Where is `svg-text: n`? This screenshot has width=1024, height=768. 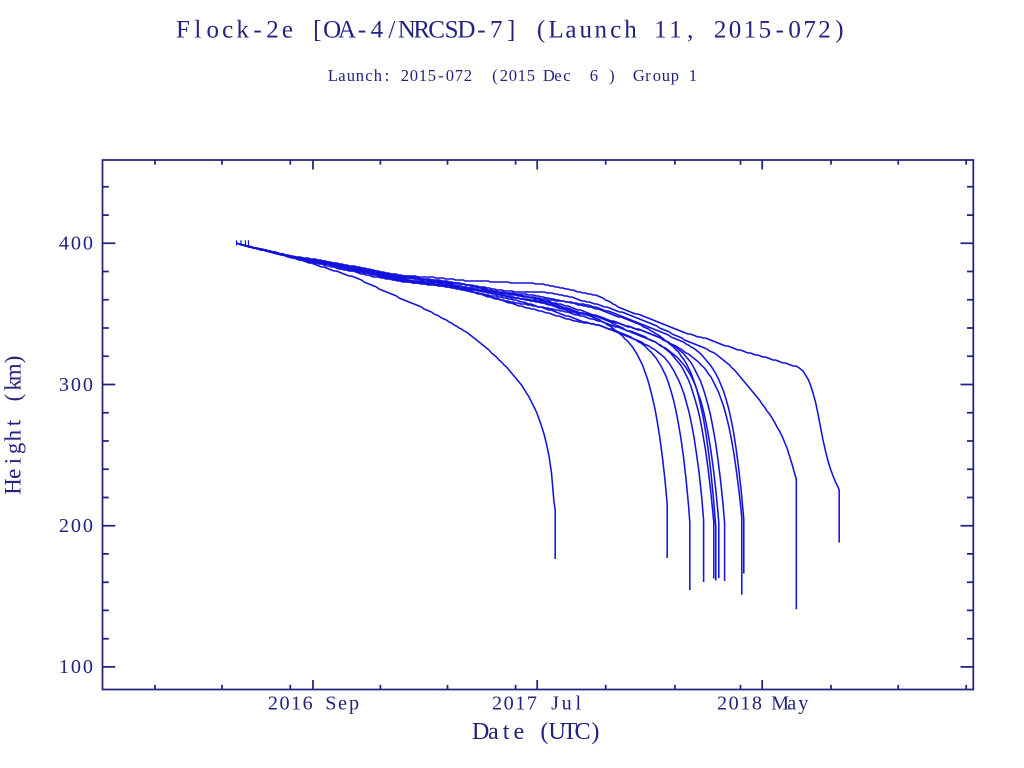
svg-text: n is located at coordinates (360, 75).